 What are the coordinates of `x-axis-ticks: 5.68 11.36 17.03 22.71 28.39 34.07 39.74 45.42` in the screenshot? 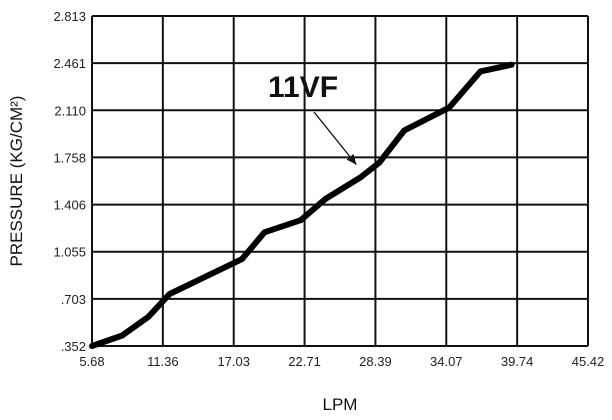 It's located at (341, 361).